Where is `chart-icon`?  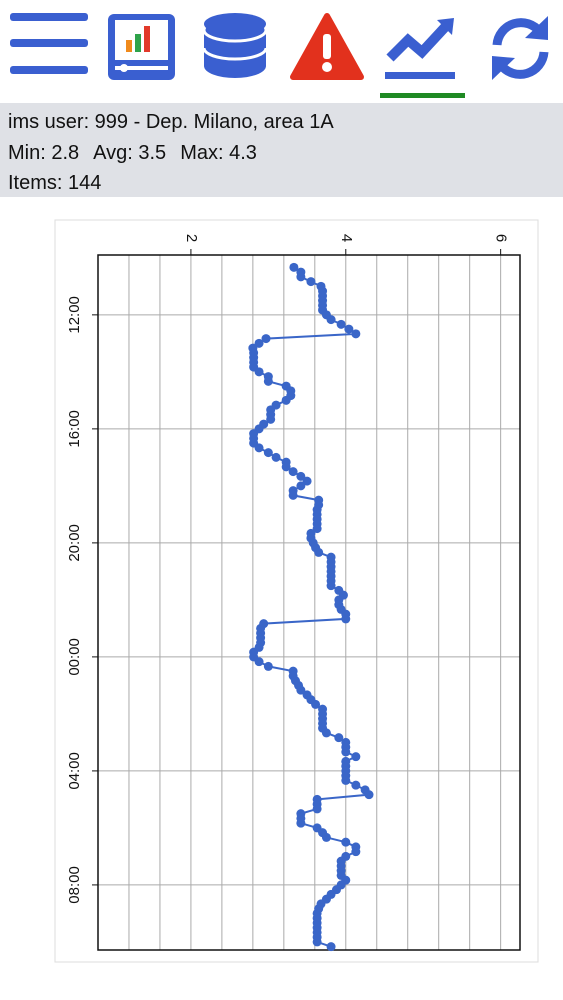 chart-icon is located at coordinates (141, 47).